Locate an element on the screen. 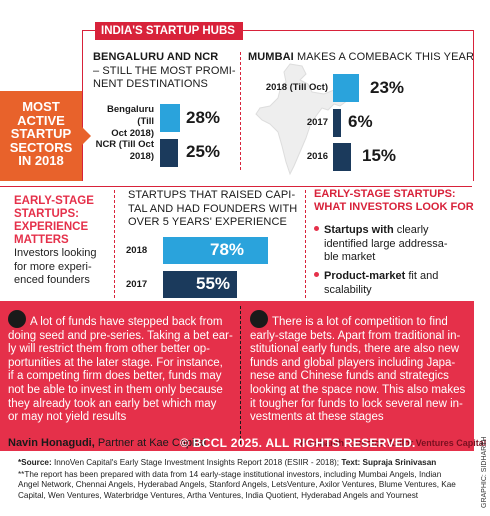 This screenshot has height=516, width=490. section-divider is located at coordinates (236, 186).